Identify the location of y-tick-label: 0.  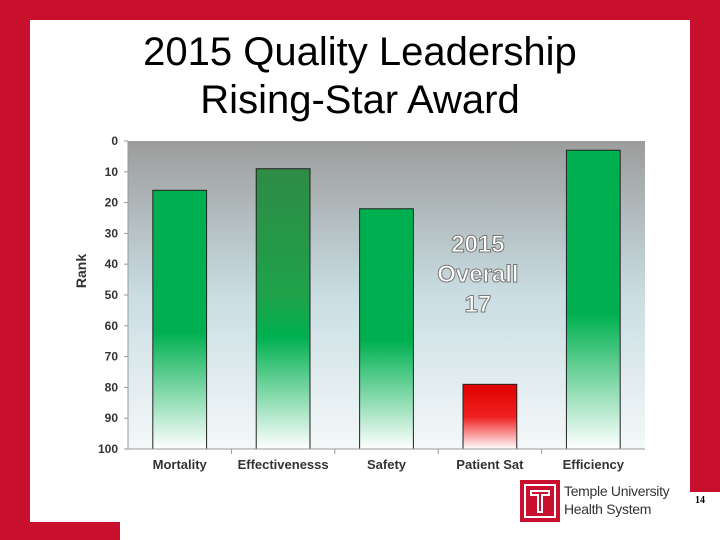
(114, 141).